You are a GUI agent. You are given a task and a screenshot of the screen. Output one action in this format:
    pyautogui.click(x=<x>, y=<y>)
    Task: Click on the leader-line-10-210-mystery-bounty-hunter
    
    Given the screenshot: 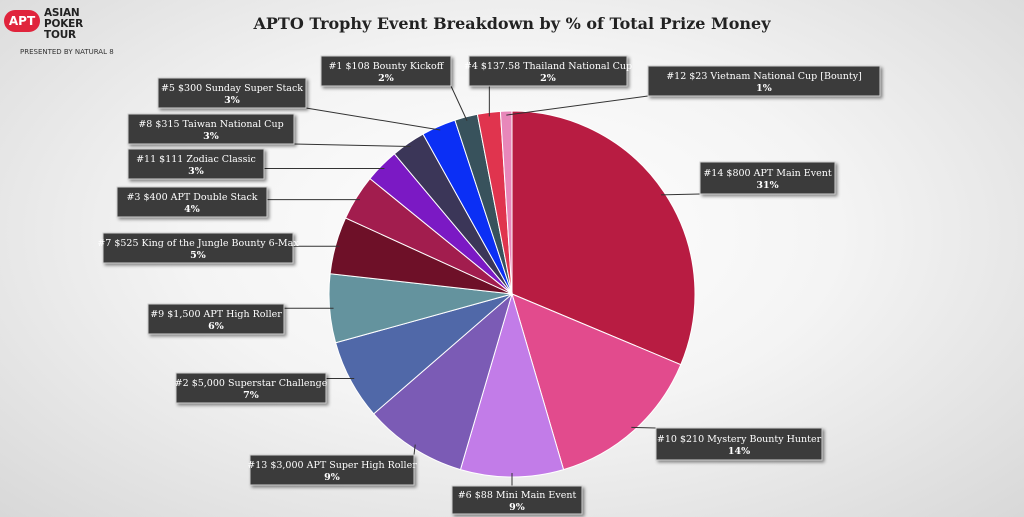 What is the action you would take?
    pyautogui.click(x=644, y=427)
    